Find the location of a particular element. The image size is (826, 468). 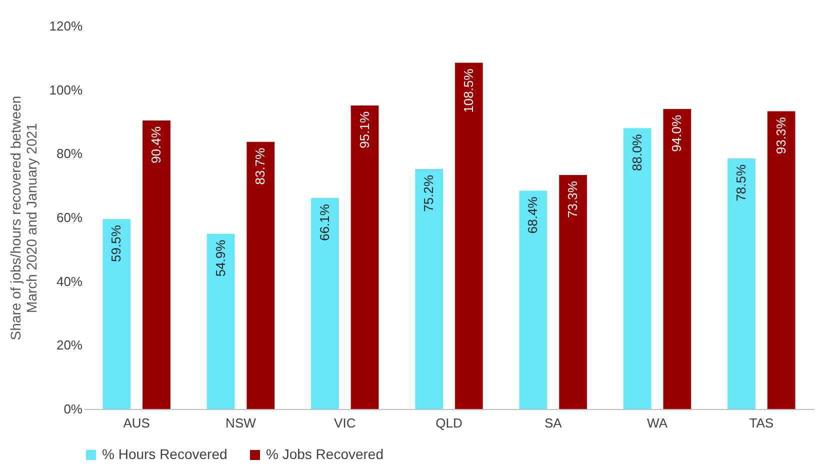

y-tick-label: 40% is located at coordinates (69, 281).